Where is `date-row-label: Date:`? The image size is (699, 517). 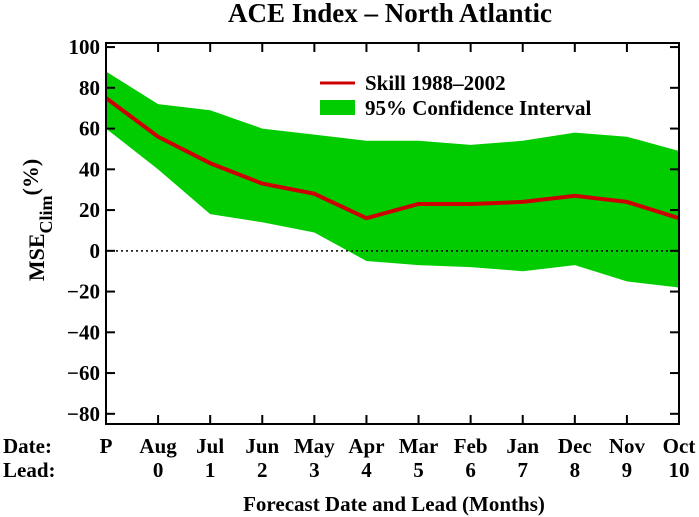 date-row-label: Date: is located at coordinates (27, 446).